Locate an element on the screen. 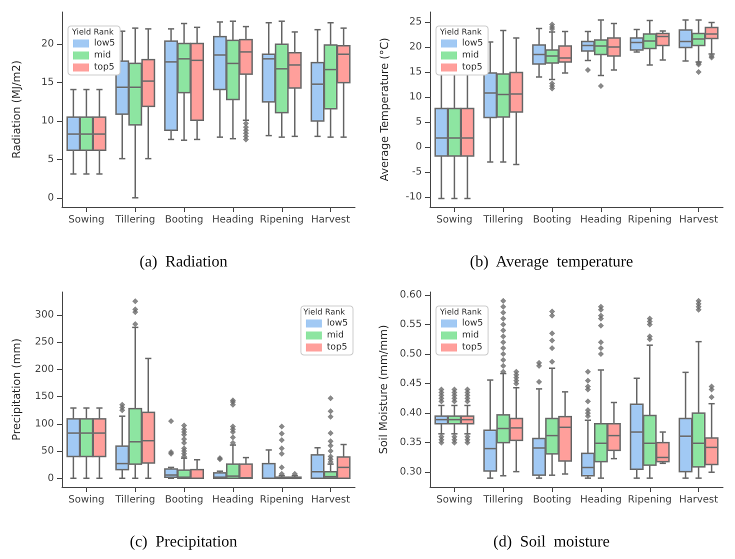 The image size is (735, 559). y-tick-label: -10 is located at coordinates (414, 197).